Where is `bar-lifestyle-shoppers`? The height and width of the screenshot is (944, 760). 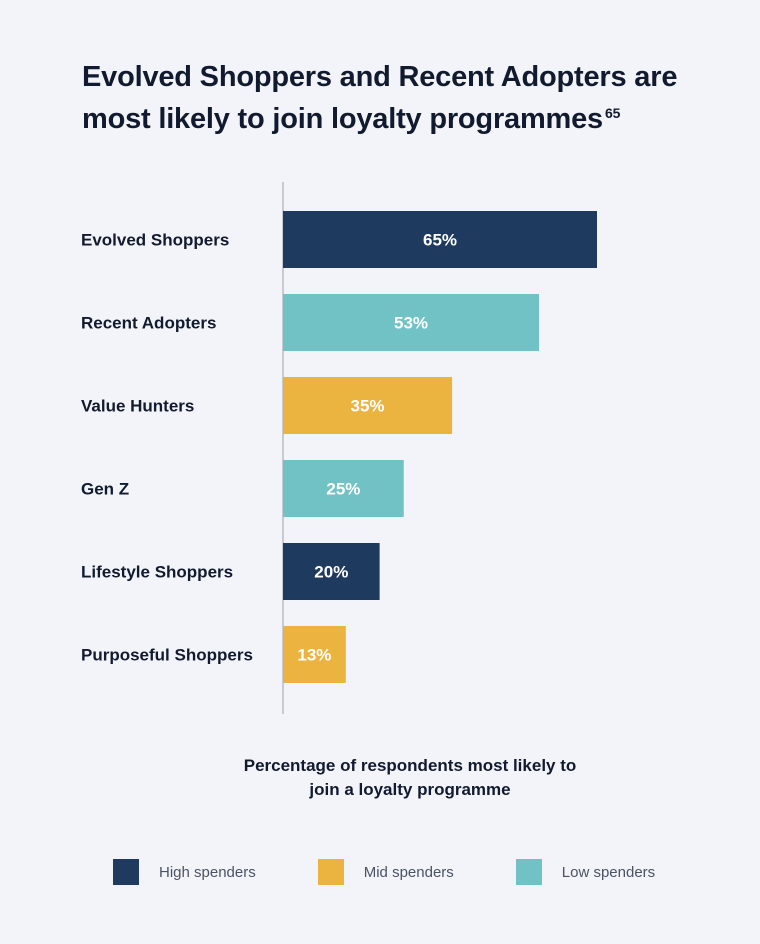
bar-lifestyle-shoppers is located at coordinates (331, 571).